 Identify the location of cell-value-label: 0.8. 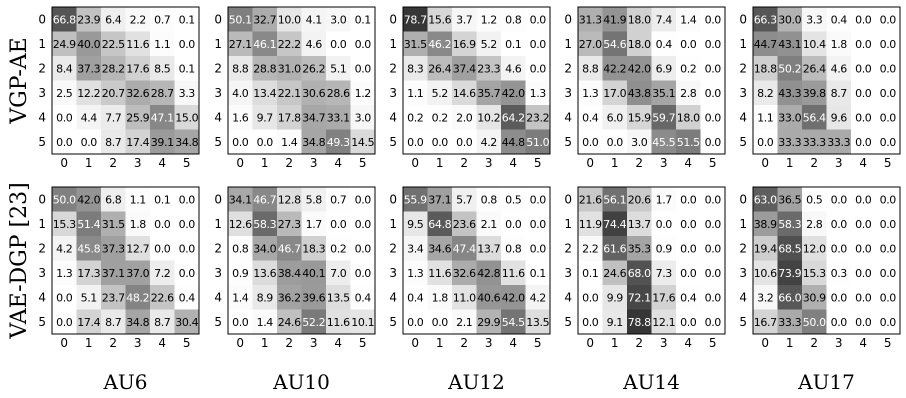
(513, 248).